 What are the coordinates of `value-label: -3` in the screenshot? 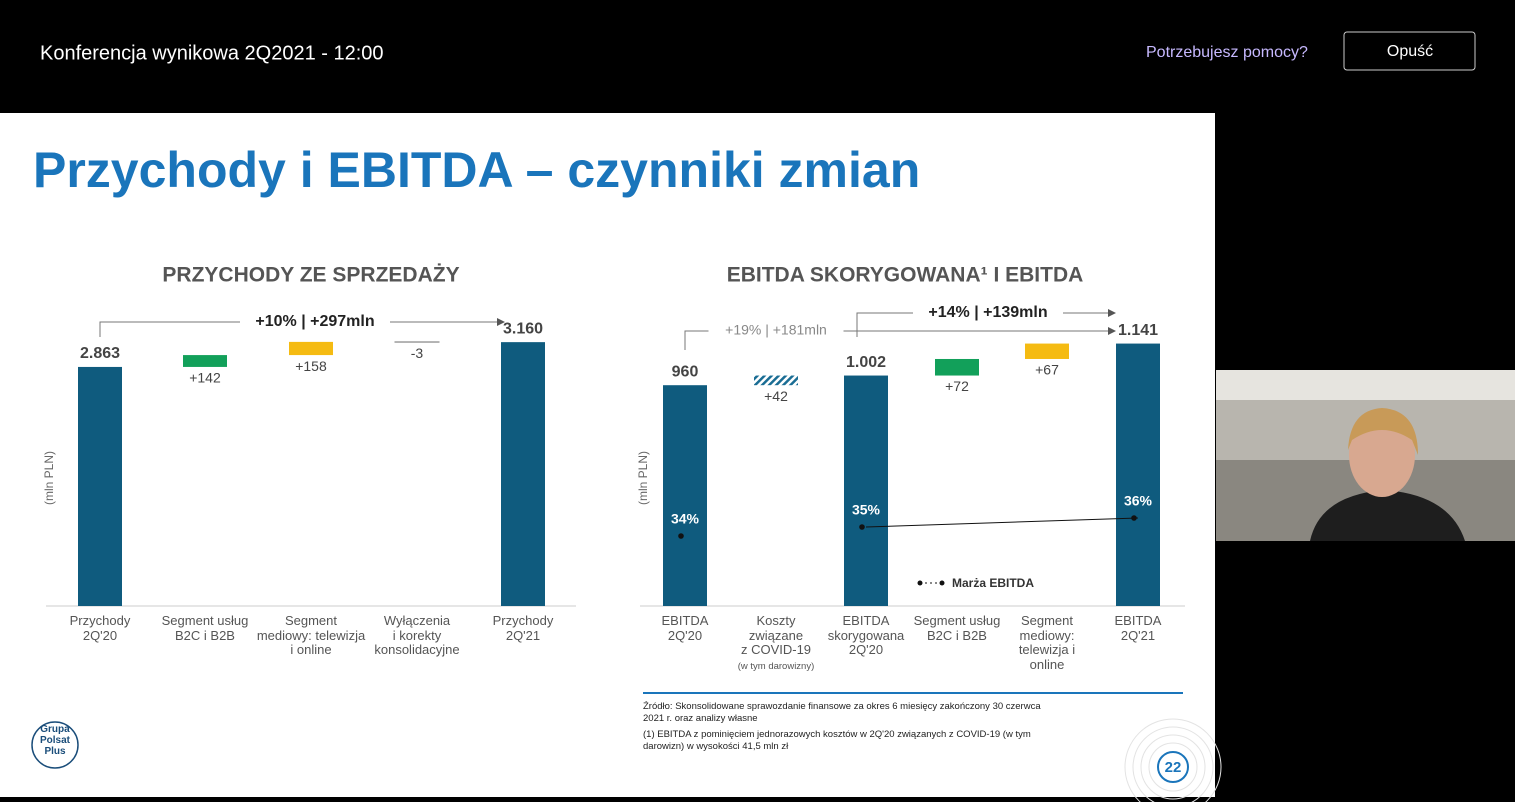 It's located at (417, 353).